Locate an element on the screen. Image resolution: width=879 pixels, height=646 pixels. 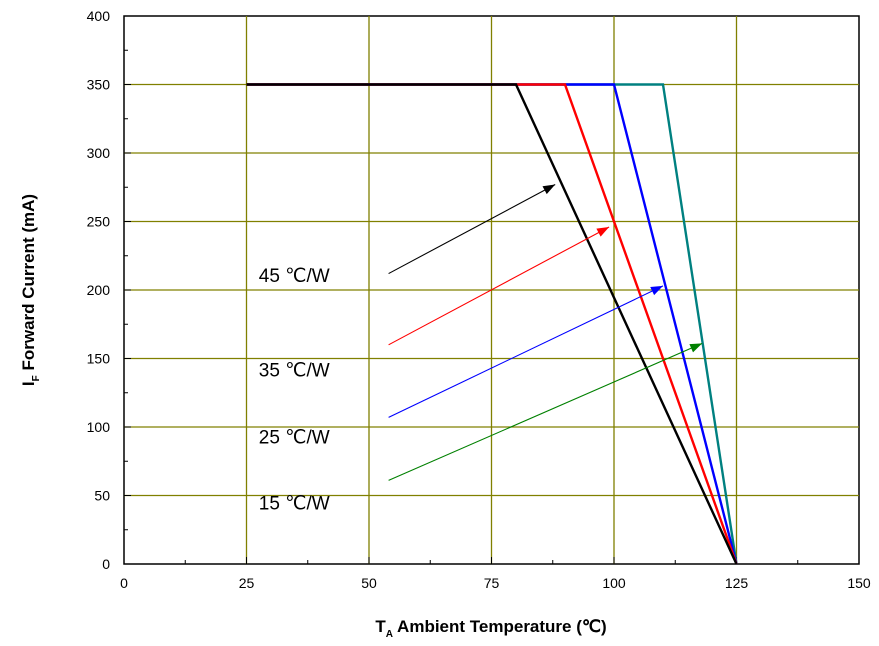
x-tick-labels: 0 25 50 75 100 125 150 is located at coordinates (495, 583).